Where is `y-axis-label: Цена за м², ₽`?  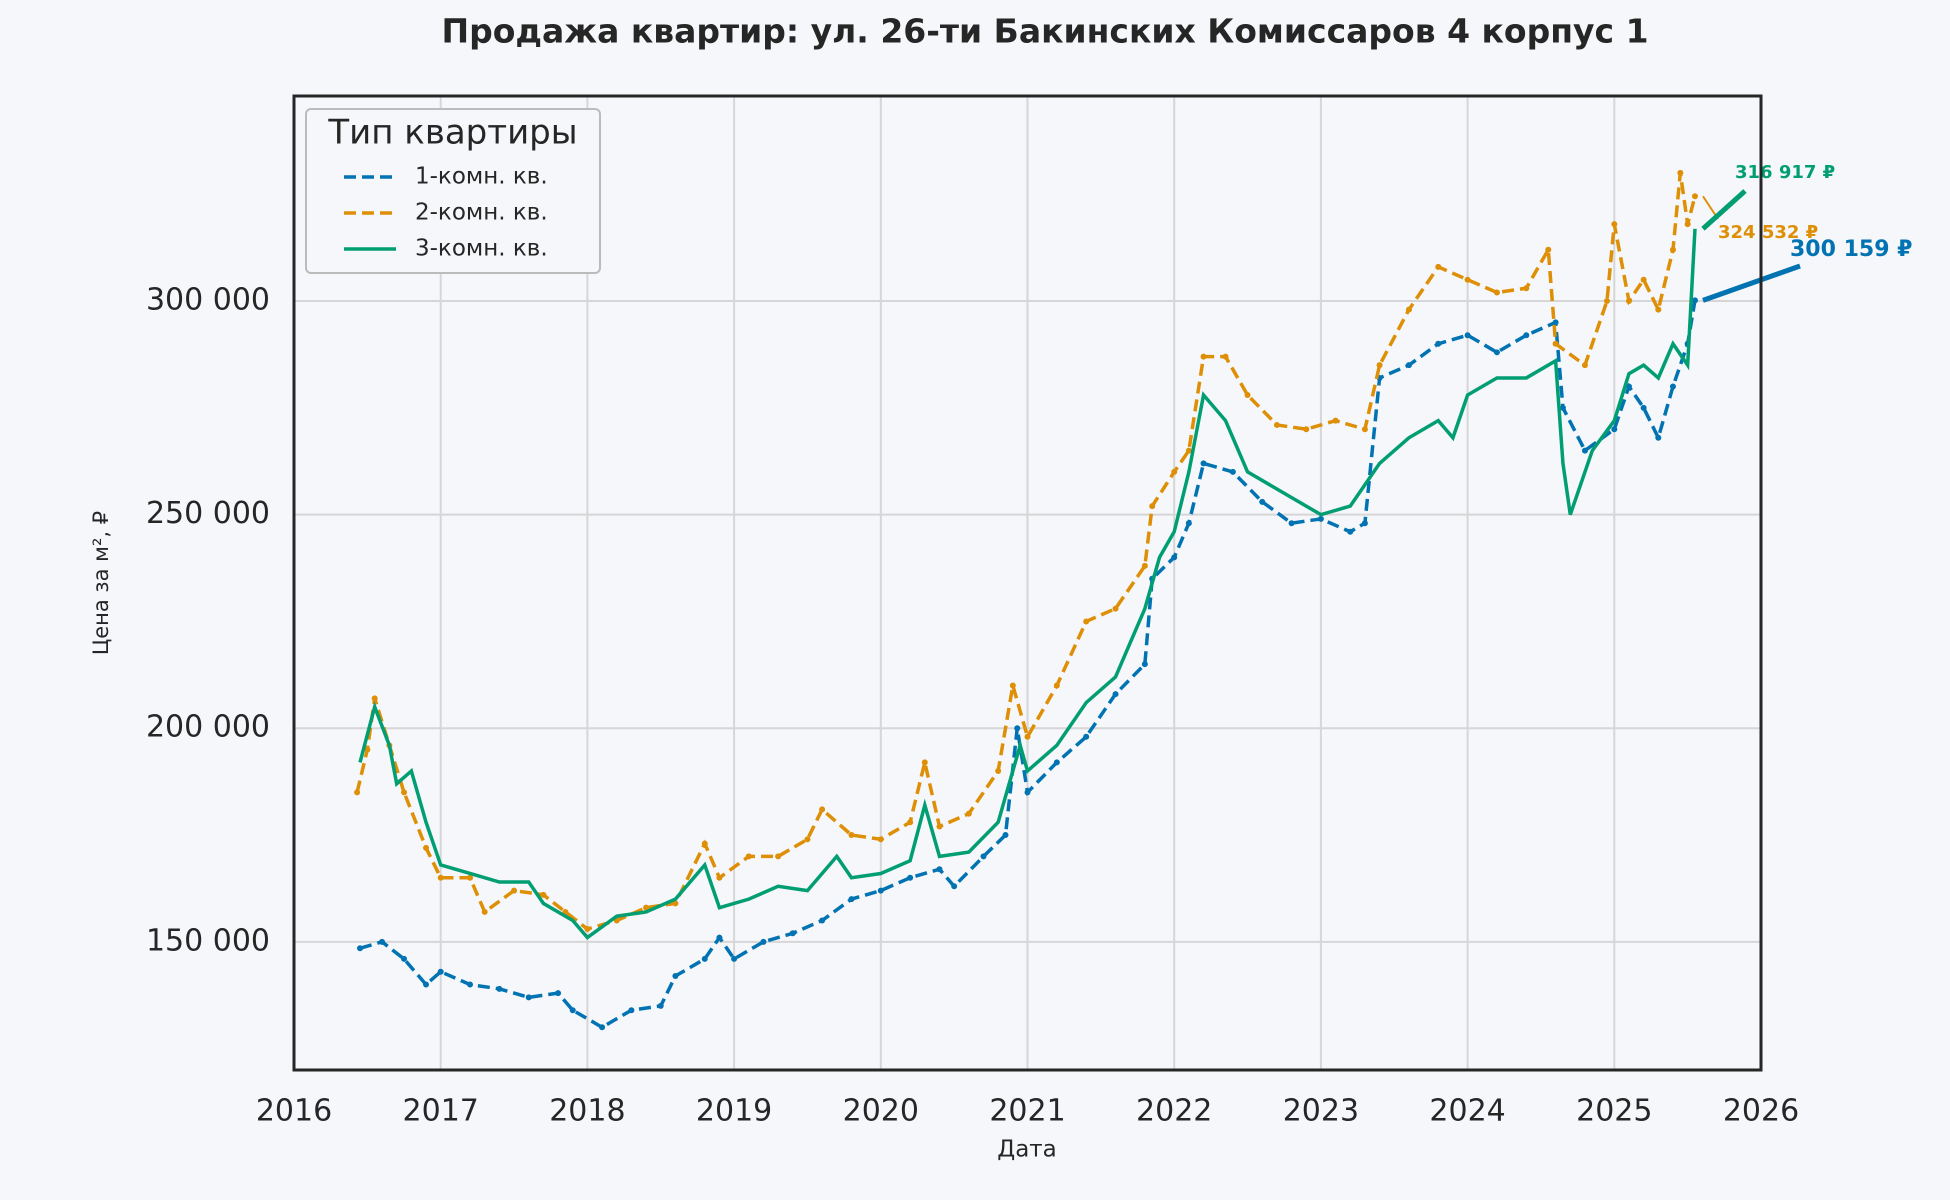 y-axis-label: Цена за м², ₽ is located at coordinates (101, 583).